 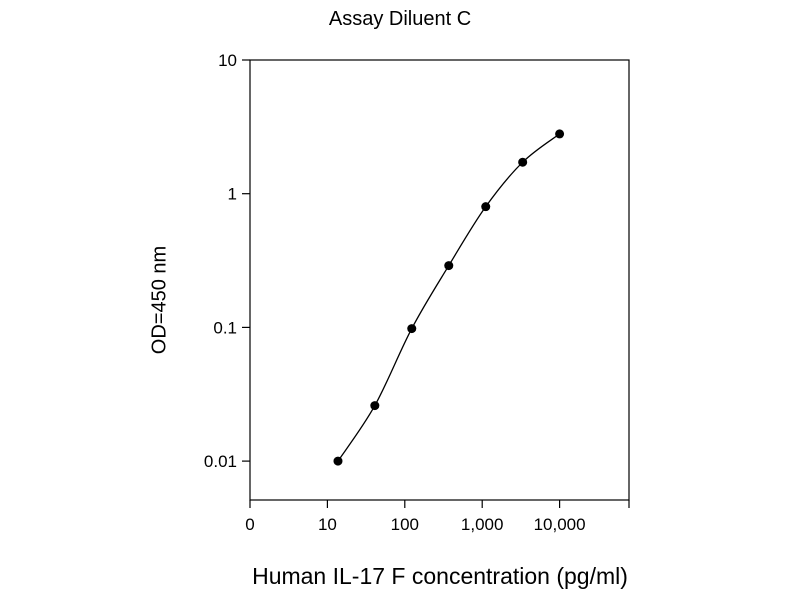 What do you see at coordinates (560, 524) in the screenshot?
I see `x-tick-label: 10,000` at bounding box center [560, 524].